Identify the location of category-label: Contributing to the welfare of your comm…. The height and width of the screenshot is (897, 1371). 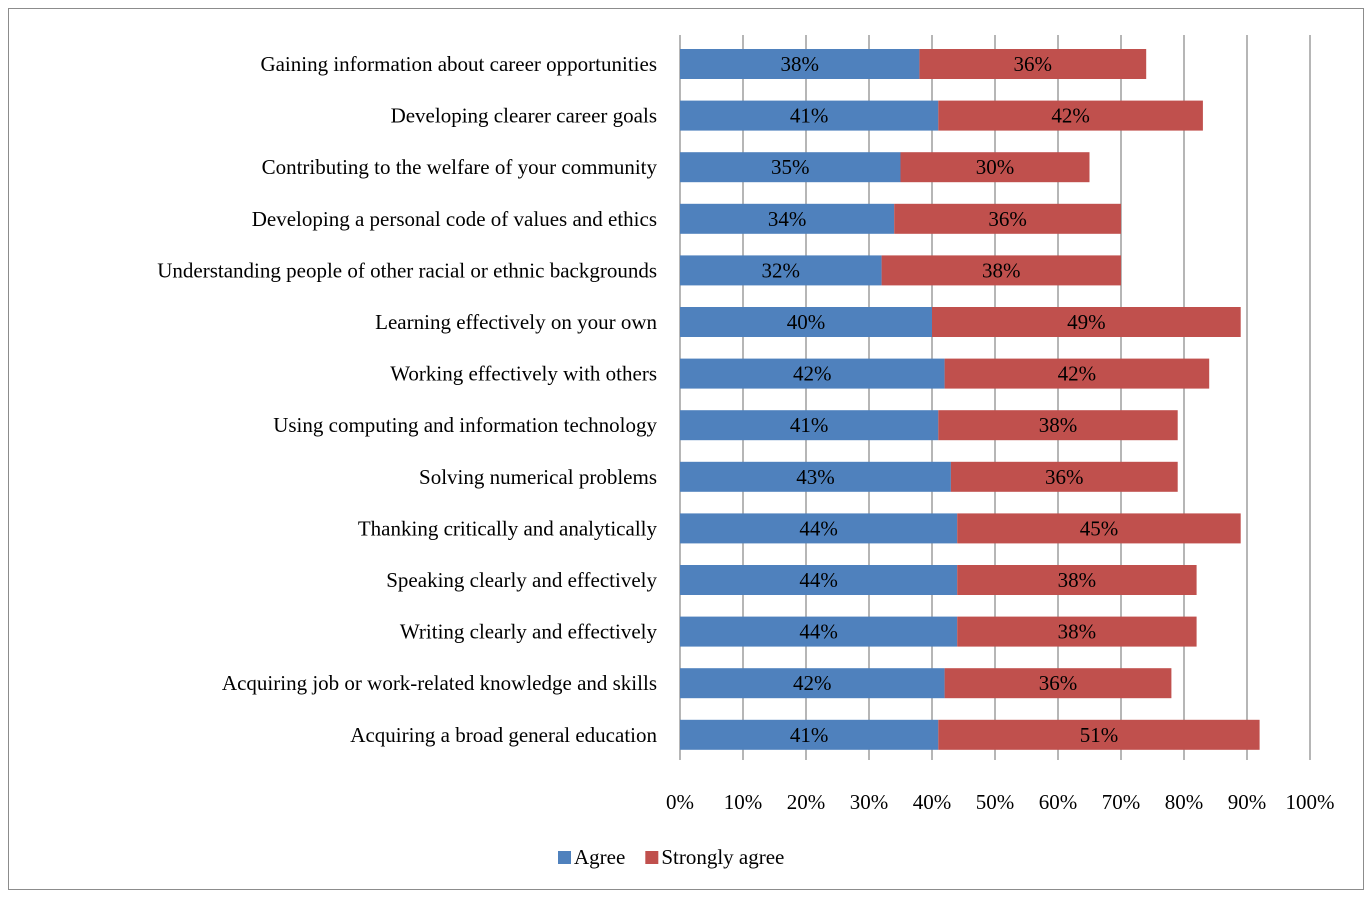
(460, 167).